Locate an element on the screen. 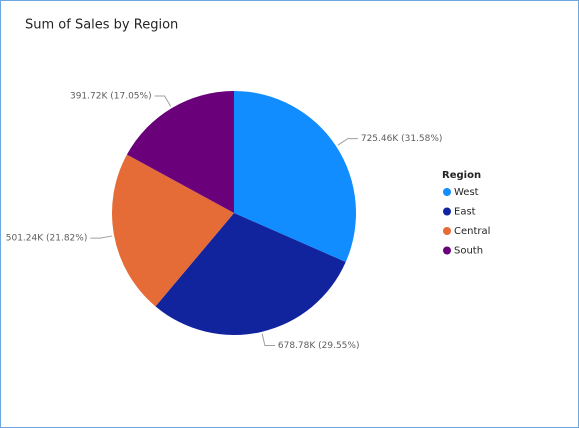 This screenshot has width=579, height=428. legend-label: West is located at coordinates (466, 192).